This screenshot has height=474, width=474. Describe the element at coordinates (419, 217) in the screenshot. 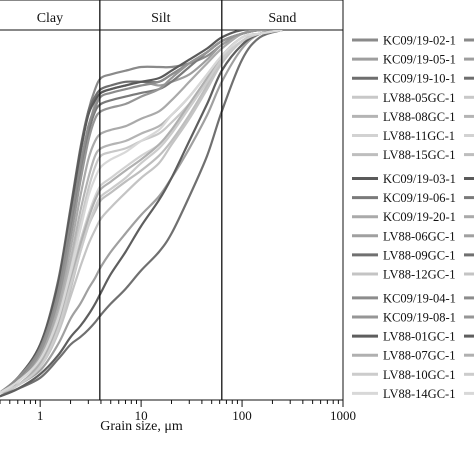

I see `legend-label: KC09/19-20-1` at that location.